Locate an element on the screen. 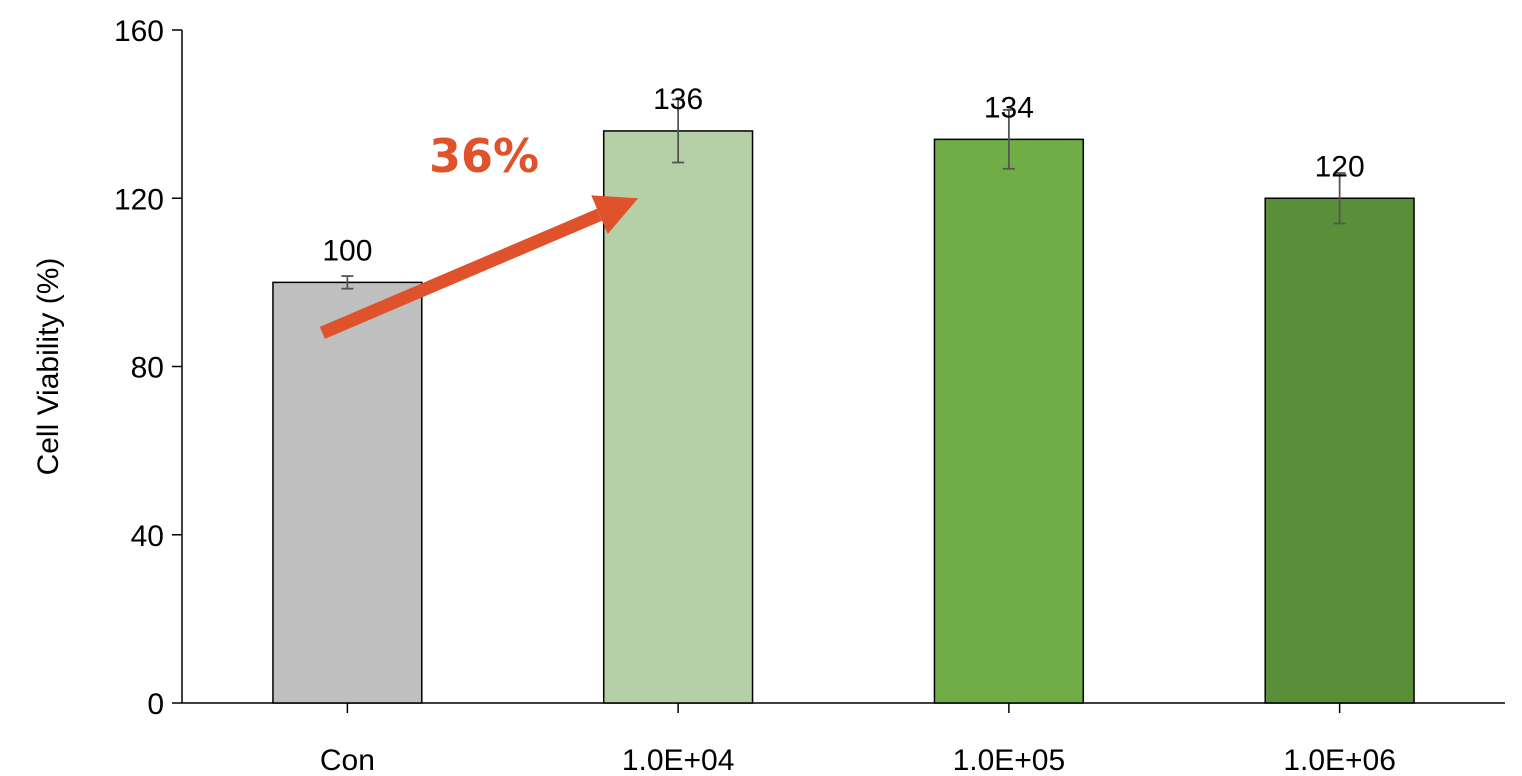  bar-1.0E+06 is located at coordinates (1339, 450).